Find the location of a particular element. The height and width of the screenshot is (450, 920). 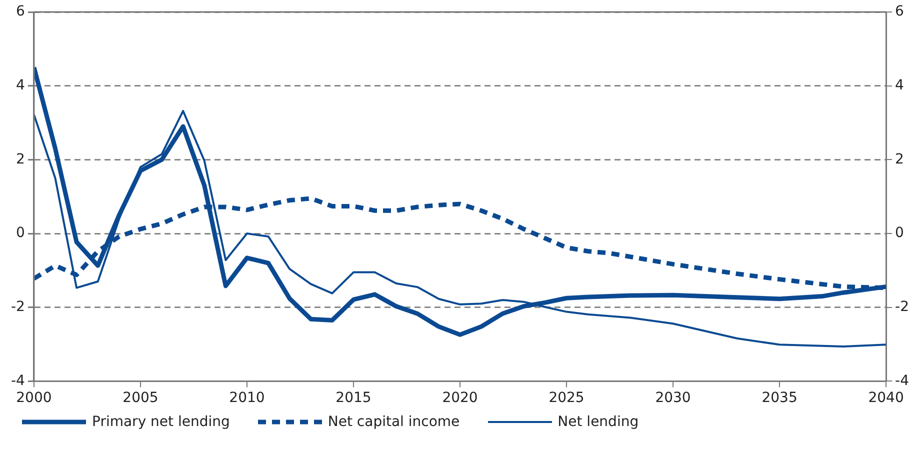

x-tick-label: 2000 is located at coordinates (34, 398).